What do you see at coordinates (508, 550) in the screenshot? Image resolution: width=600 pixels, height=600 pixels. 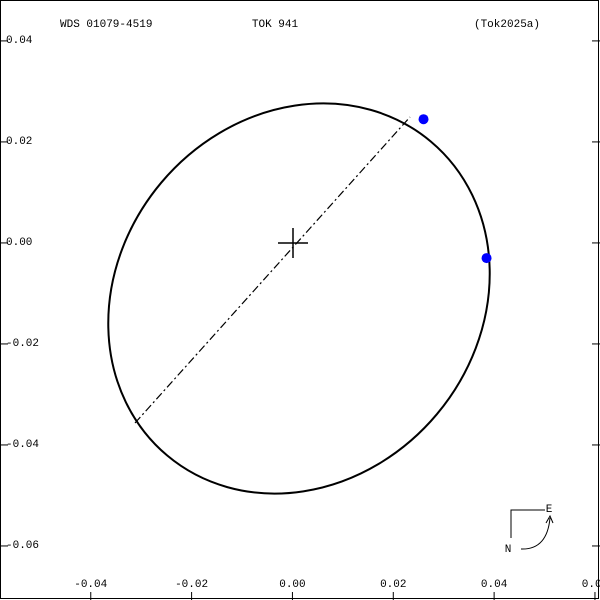 I see `compass-north: N` at bounding box center [508, 550].